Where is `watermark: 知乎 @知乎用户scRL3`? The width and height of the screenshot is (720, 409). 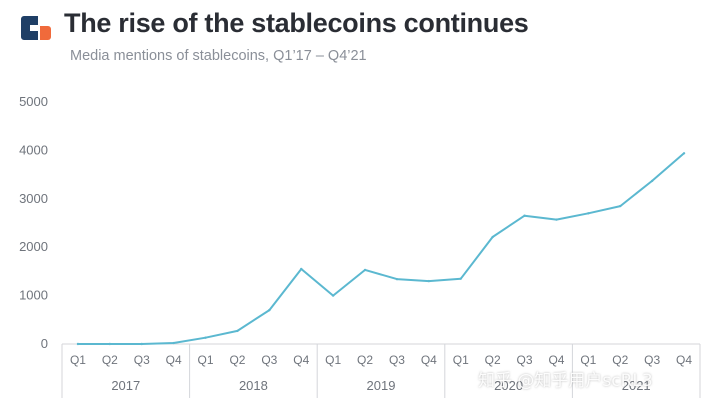
watermark: 知乎 @知乎用户scRL3 is located at coordinates (565, 381).